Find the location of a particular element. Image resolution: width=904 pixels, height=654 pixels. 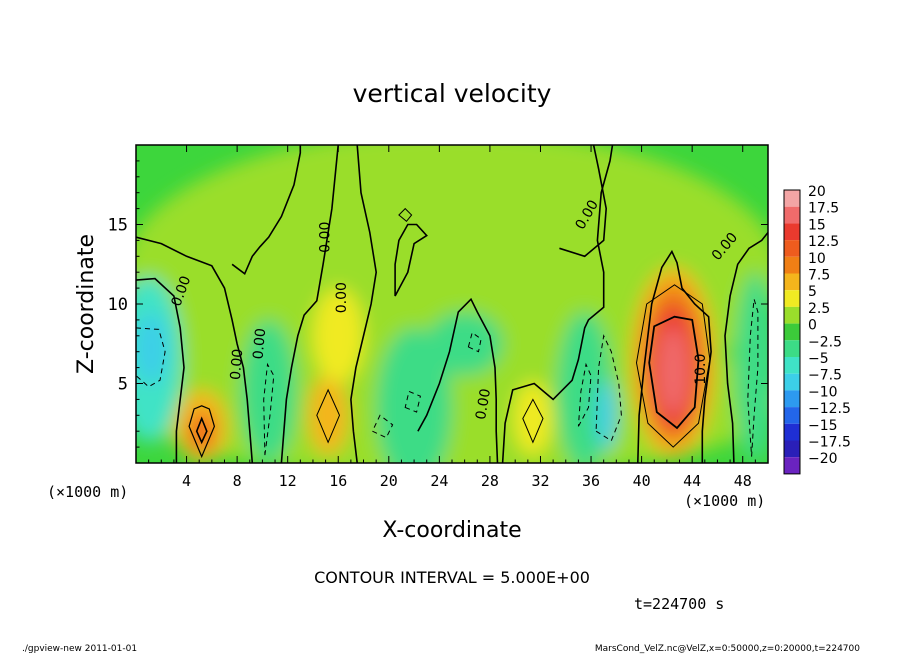

x-tick-label: 44 is located at coordinates (692, 481).